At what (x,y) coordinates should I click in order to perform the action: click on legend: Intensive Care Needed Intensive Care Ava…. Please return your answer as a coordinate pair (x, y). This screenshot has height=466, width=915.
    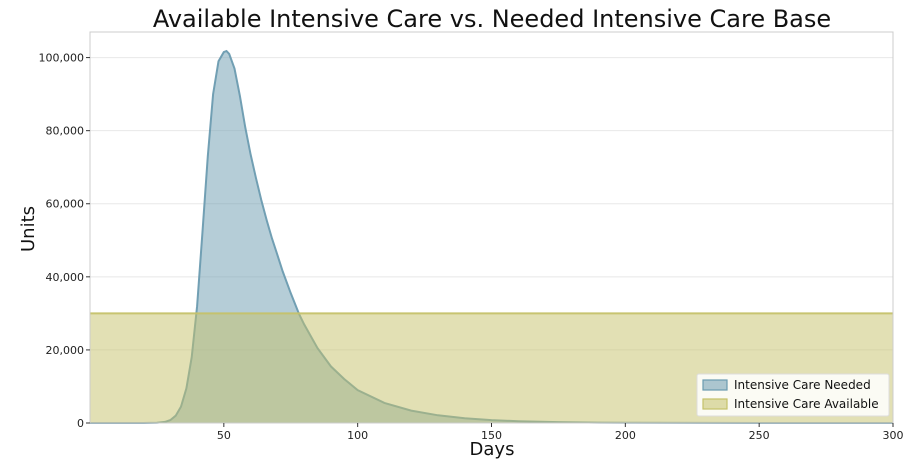
    Looking at the image, I should click on (793, 395).